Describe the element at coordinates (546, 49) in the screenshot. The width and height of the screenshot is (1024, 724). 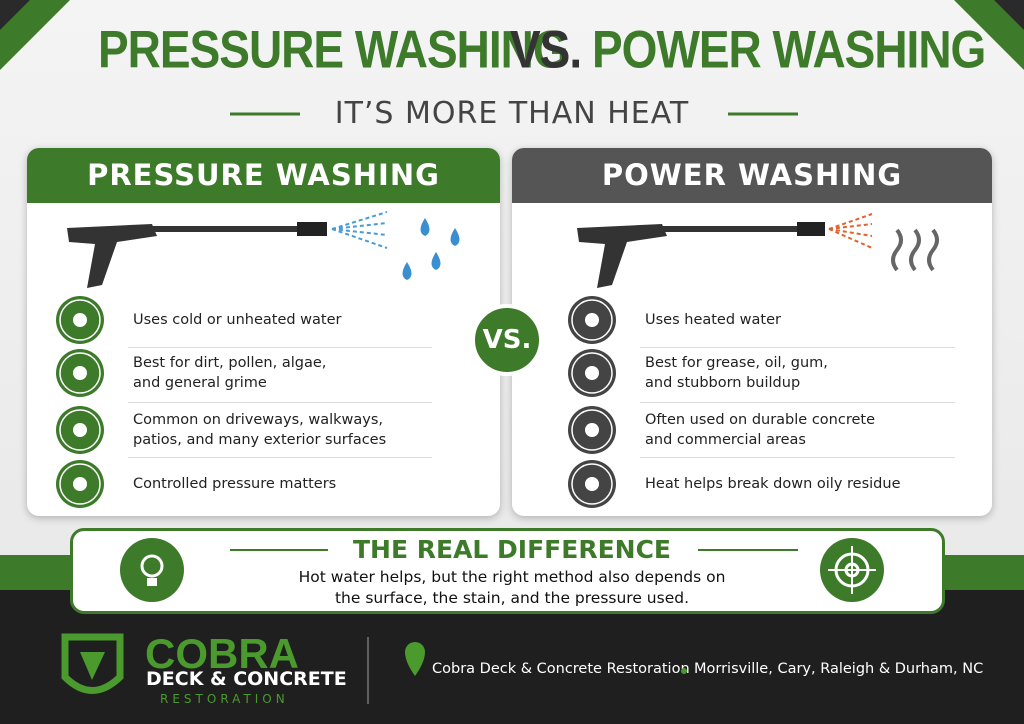
I see `title-vs: VS.` at that location.